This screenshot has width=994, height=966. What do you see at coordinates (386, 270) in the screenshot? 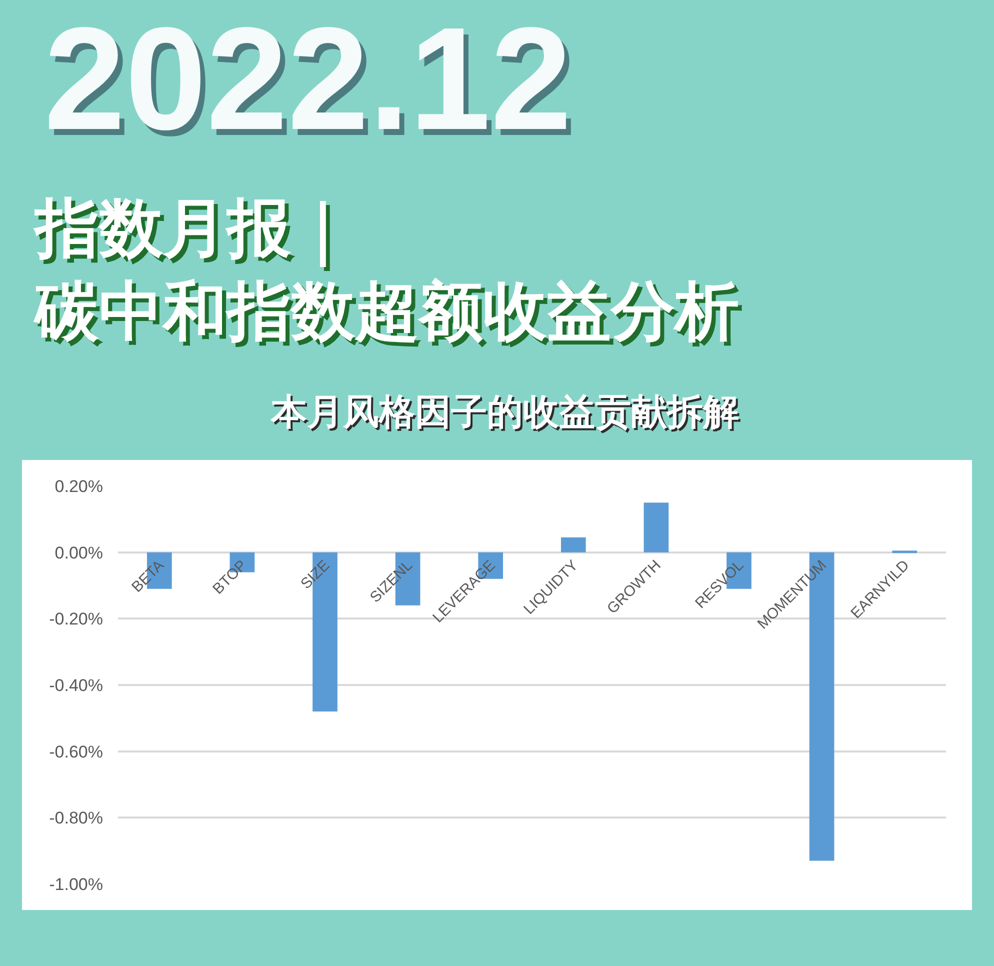
I see `chart-title: 指数月报｜碳中和指数超额收益分析` at bounding box center [386, 270].